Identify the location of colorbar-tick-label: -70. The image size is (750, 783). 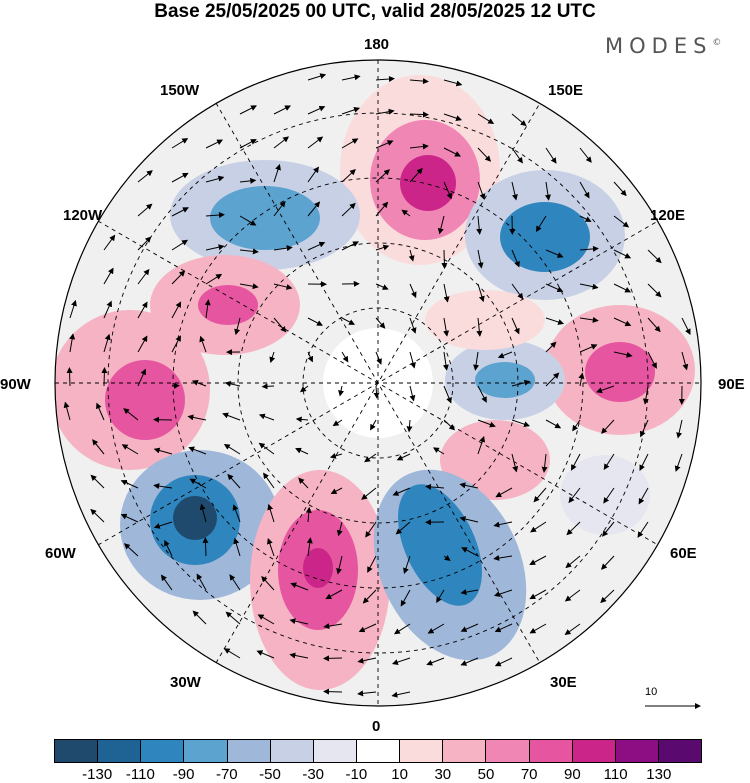
(226, 774).